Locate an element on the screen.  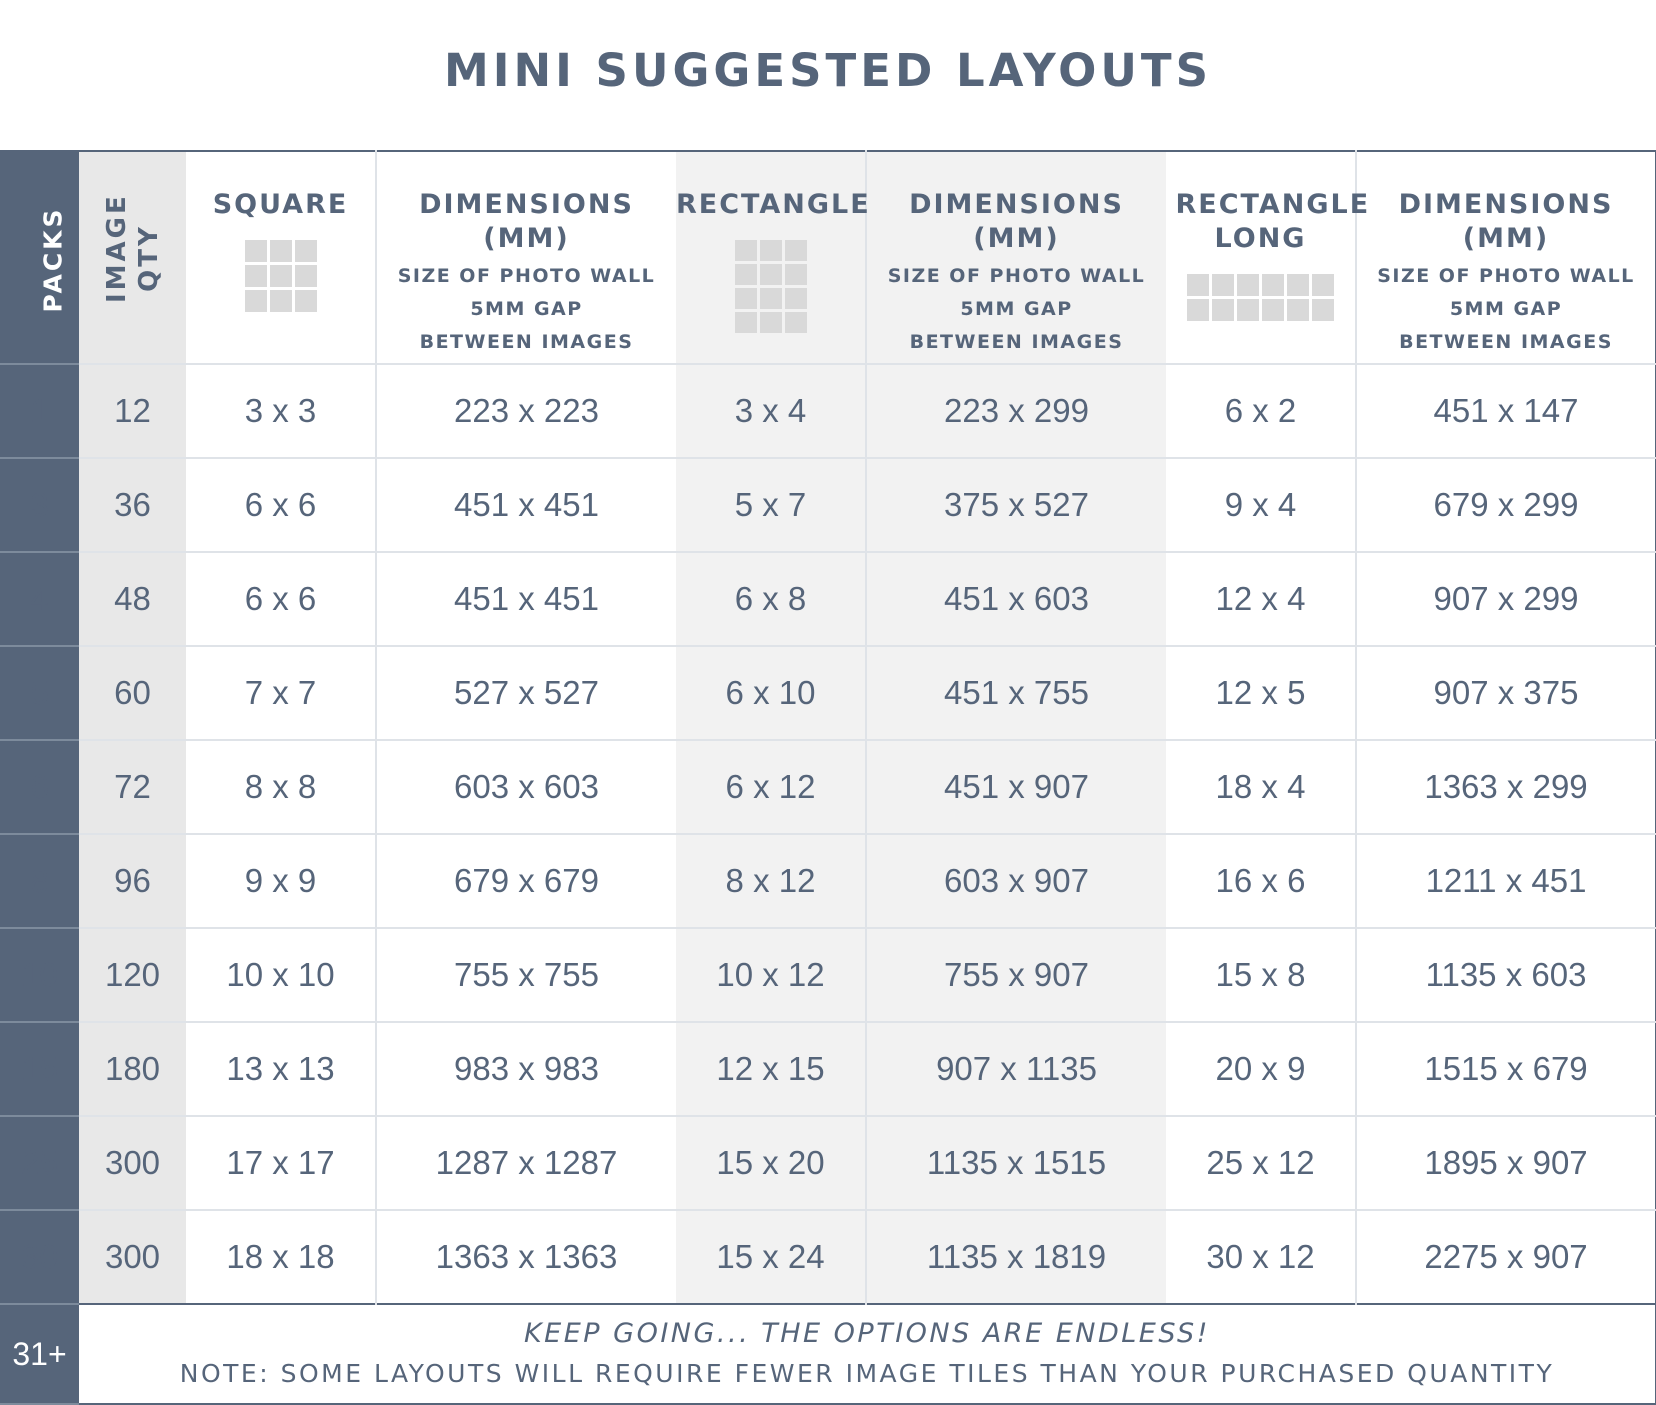
rectangle-dimensions-cell: 223 x 299 is located at coordinates (1016, 411).